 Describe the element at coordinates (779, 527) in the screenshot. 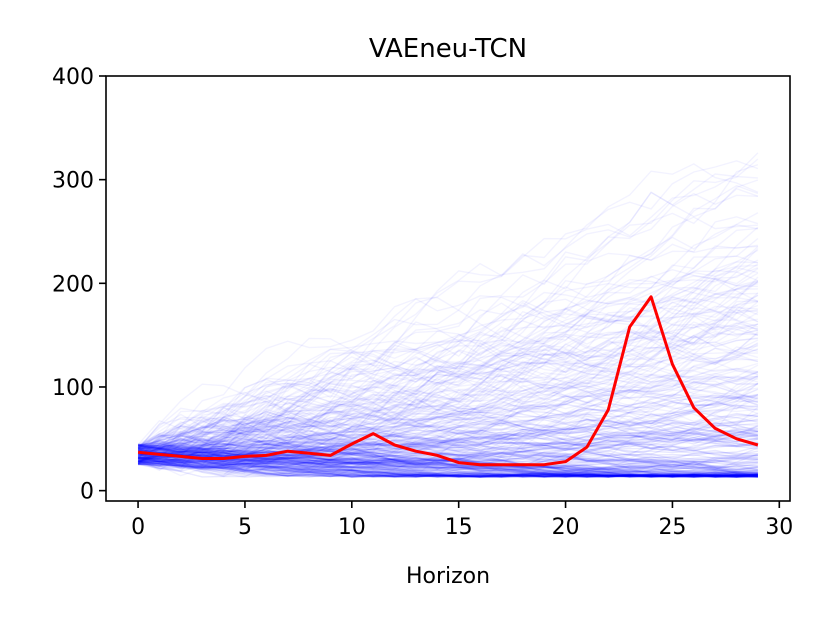

I see `x-tick-label: 30` at that location.